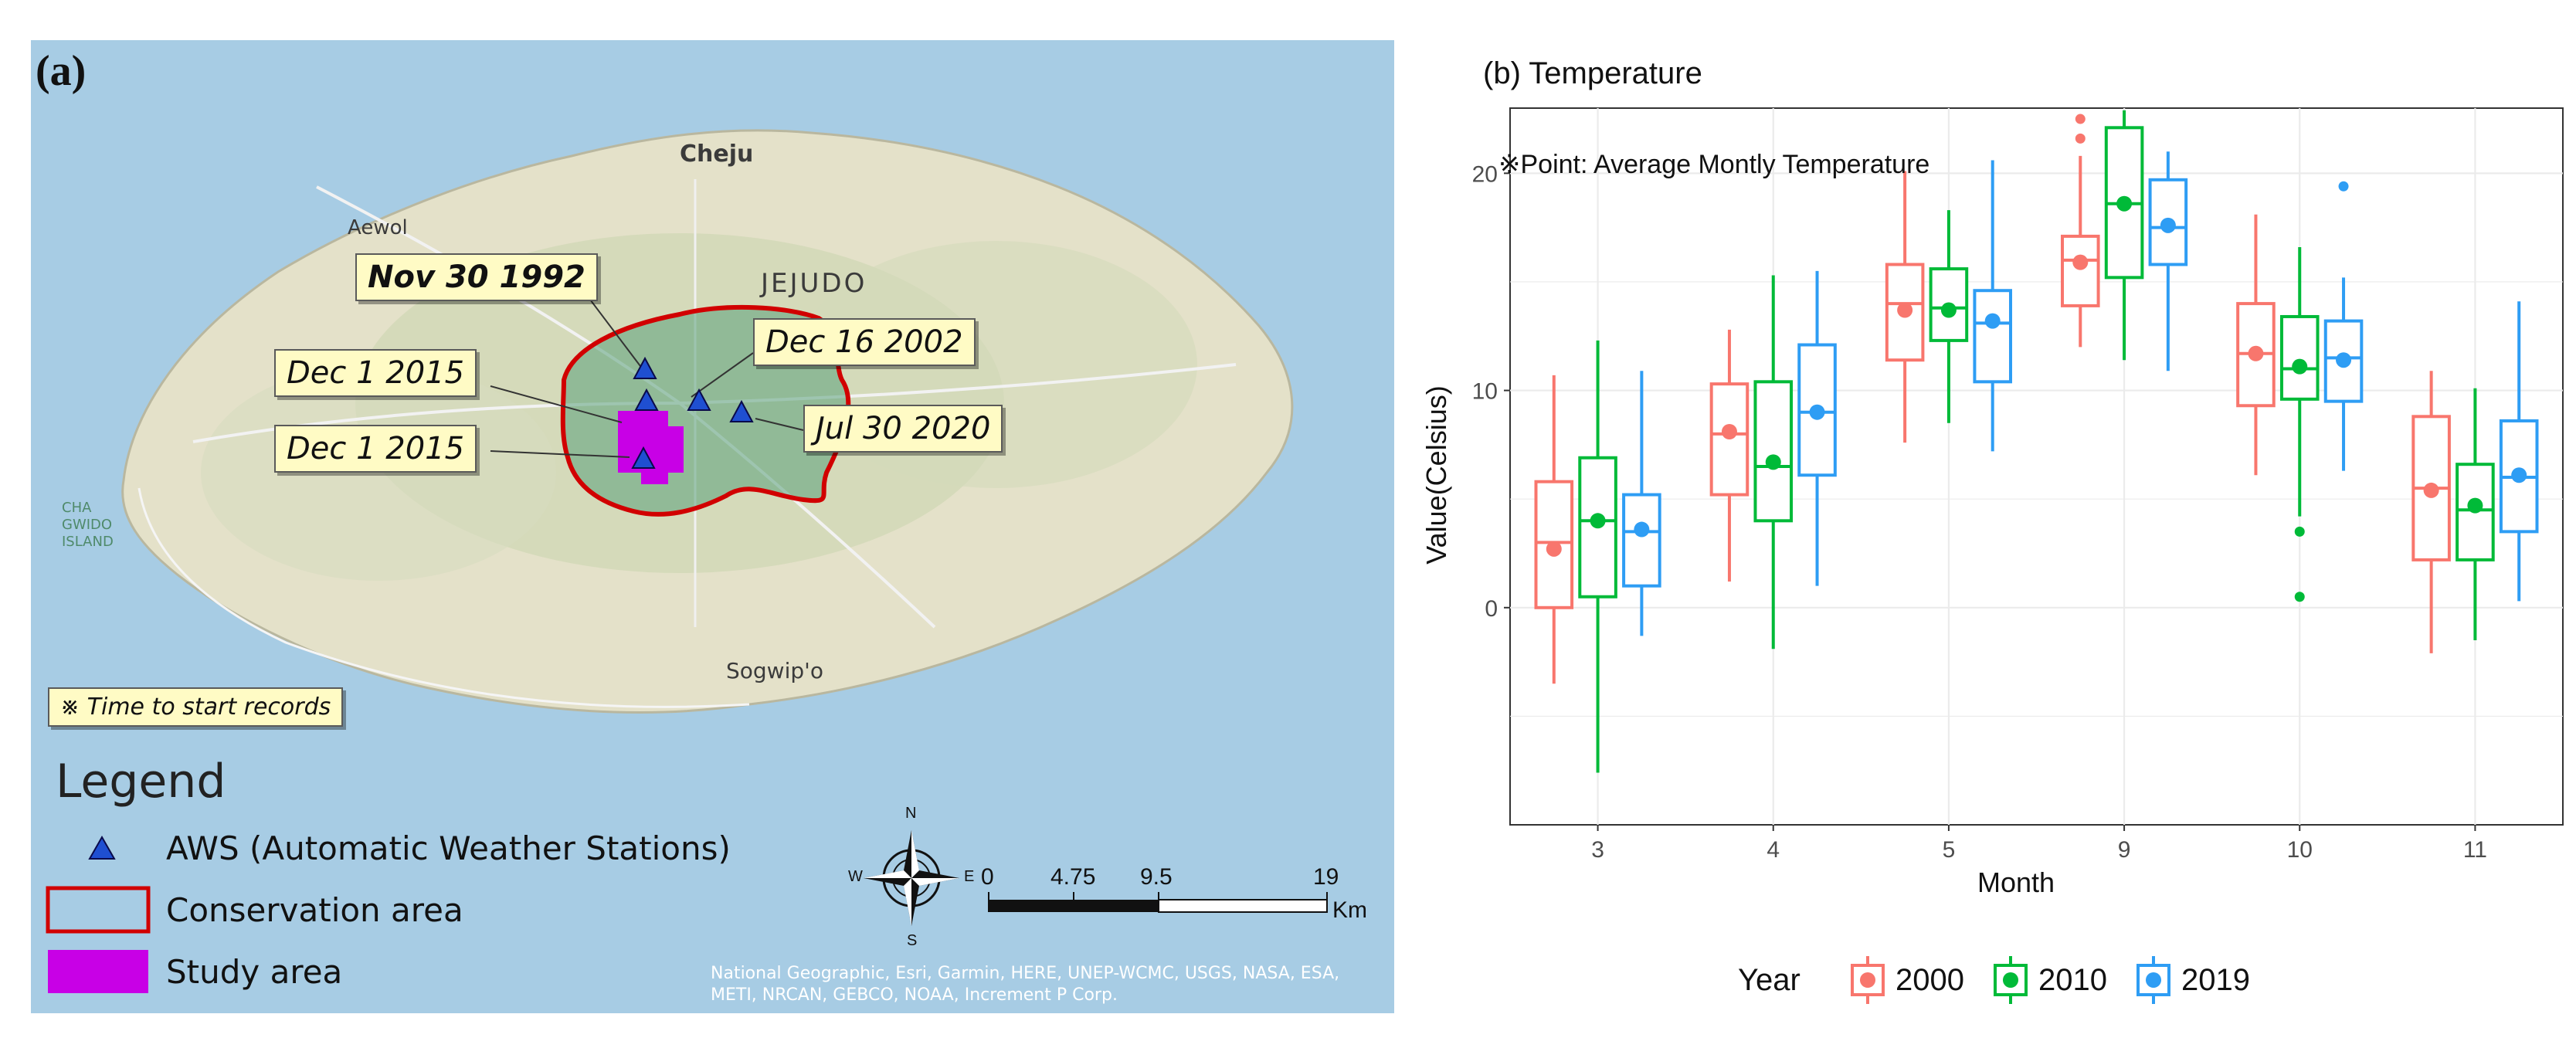 Image resolution: width=2576 pixels, height=1048 pixels. Describe the element at coordinates (1436, 474) in the screenshot. I see `y-axis-label: Value(Celsius)` at that location.